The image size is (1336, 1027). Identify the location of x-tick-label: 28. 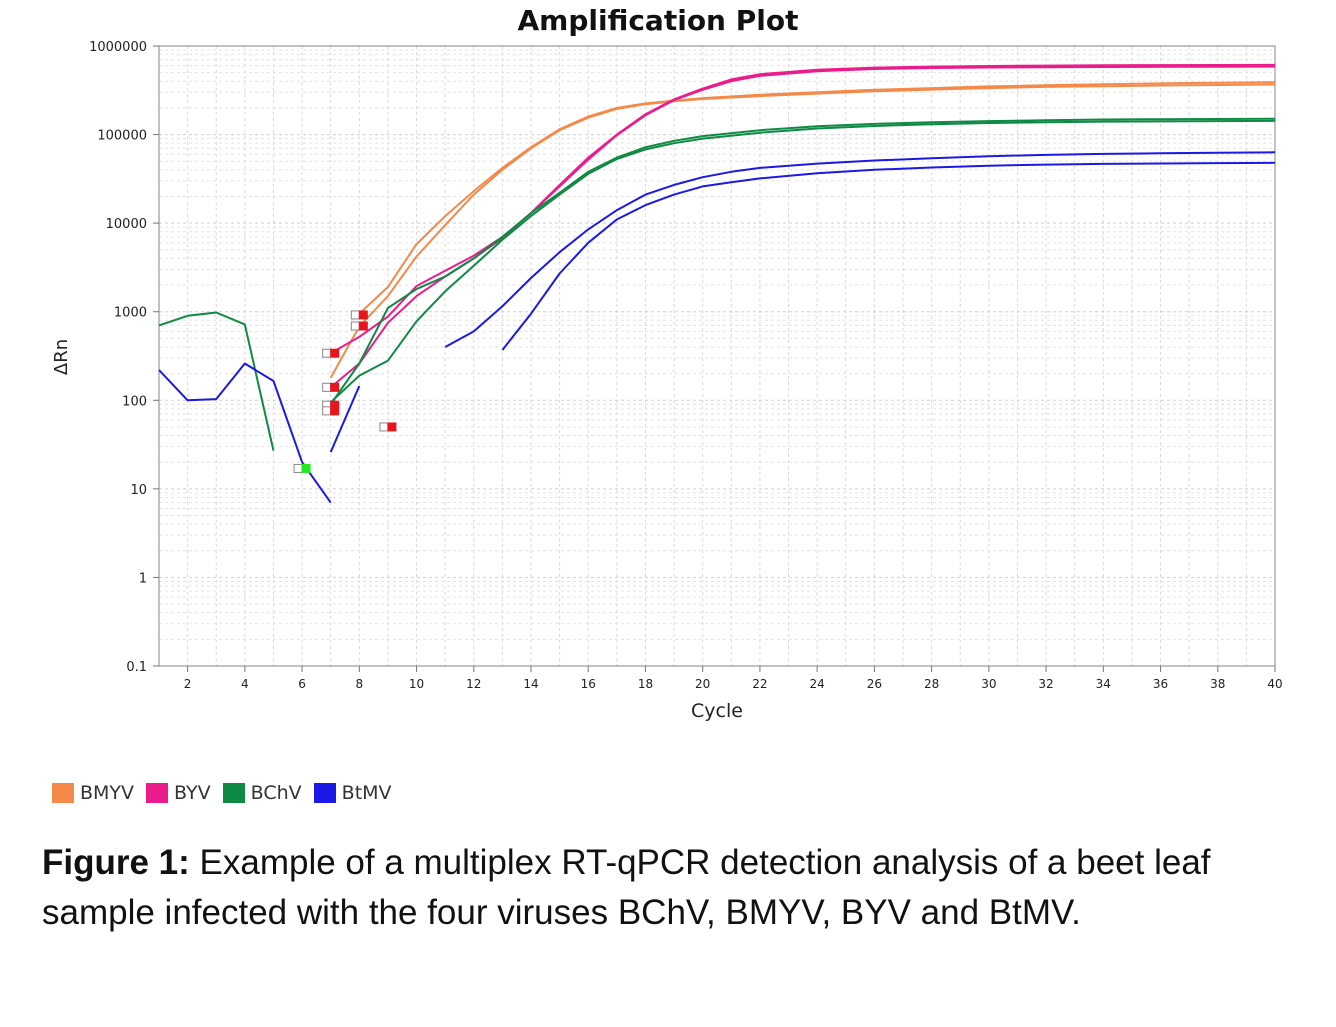
(931, 684).